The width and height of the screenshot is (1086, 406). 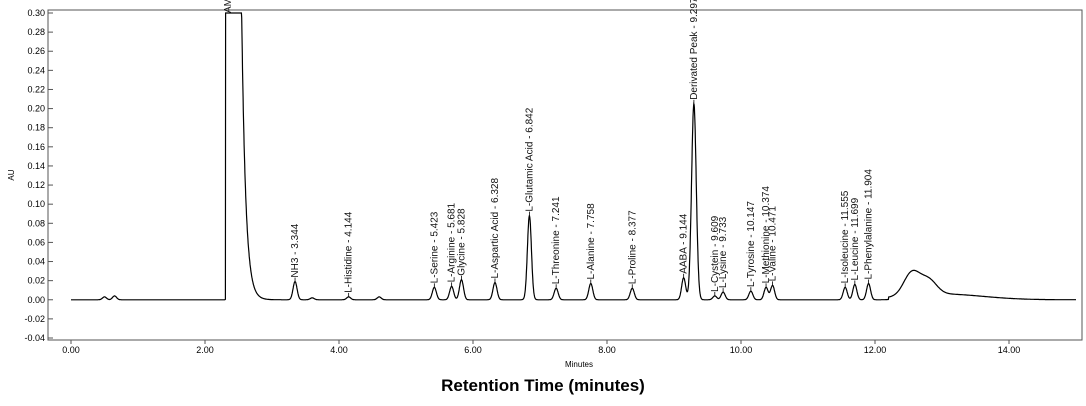 What do you see at coordinates (591, 241) in the screenshot?
I see `peak-label: L-Alanine - 7.758` at bounding box center [591, 241].